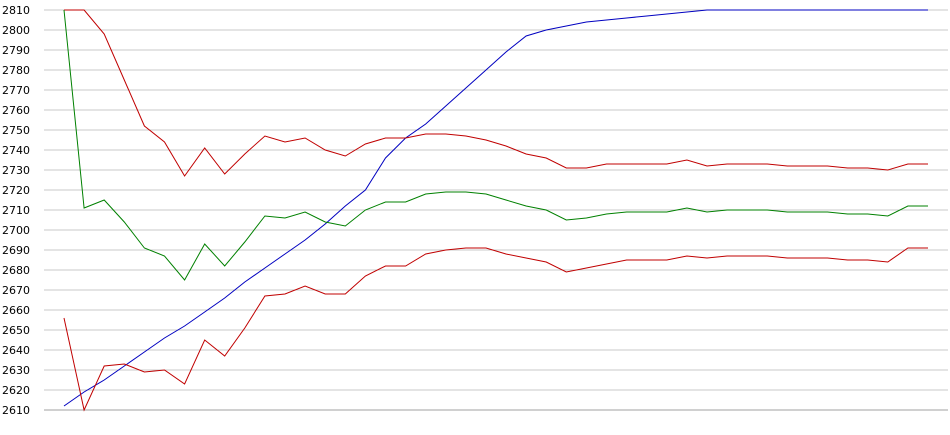 This screenshot has width=950, height=435. I want to click on y-tick-label: 2620, so click(16, 390).